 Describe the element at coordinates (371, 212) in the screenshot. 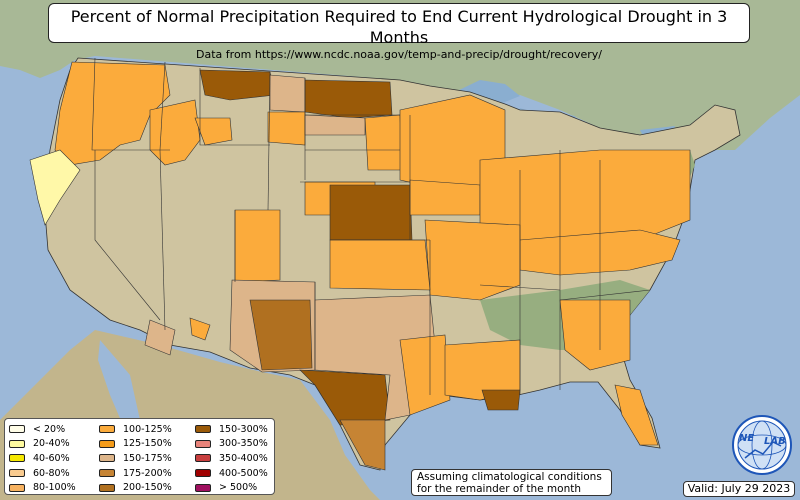

I see `kansas-drought-severe` at that location.